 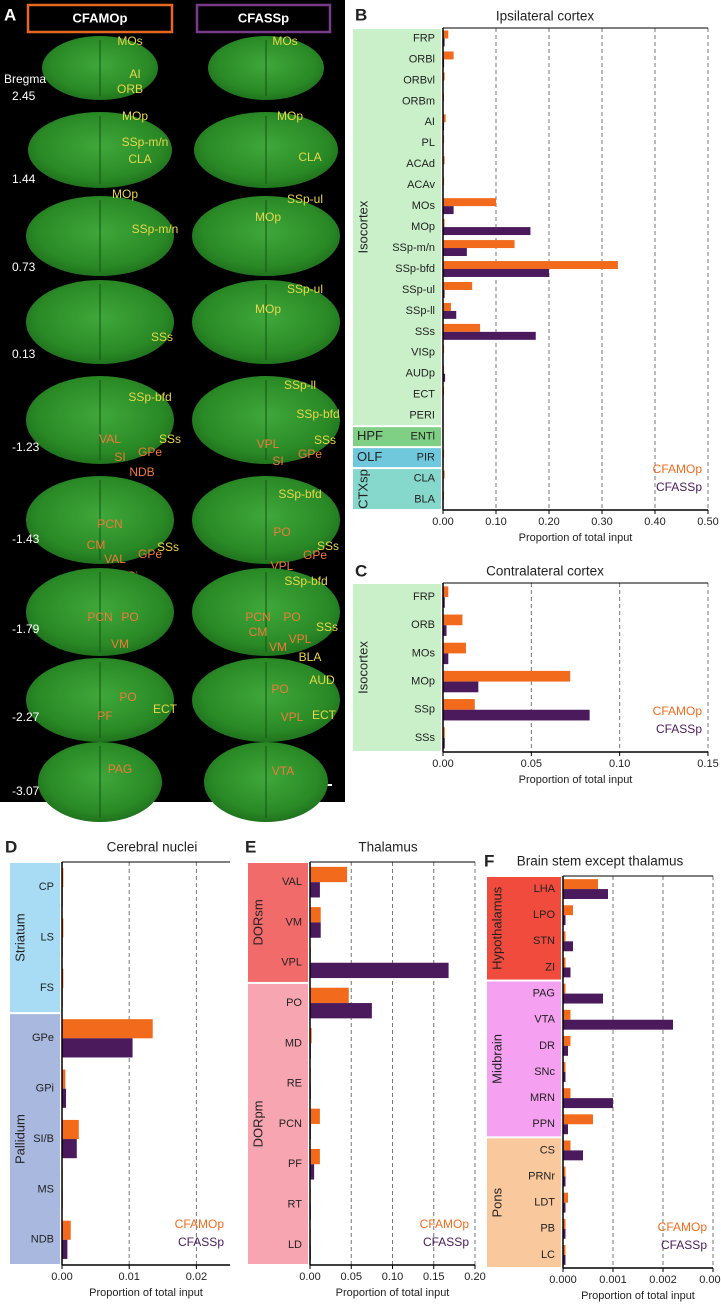 I want to click on category-label: FRP, so click(x=424, y=597).